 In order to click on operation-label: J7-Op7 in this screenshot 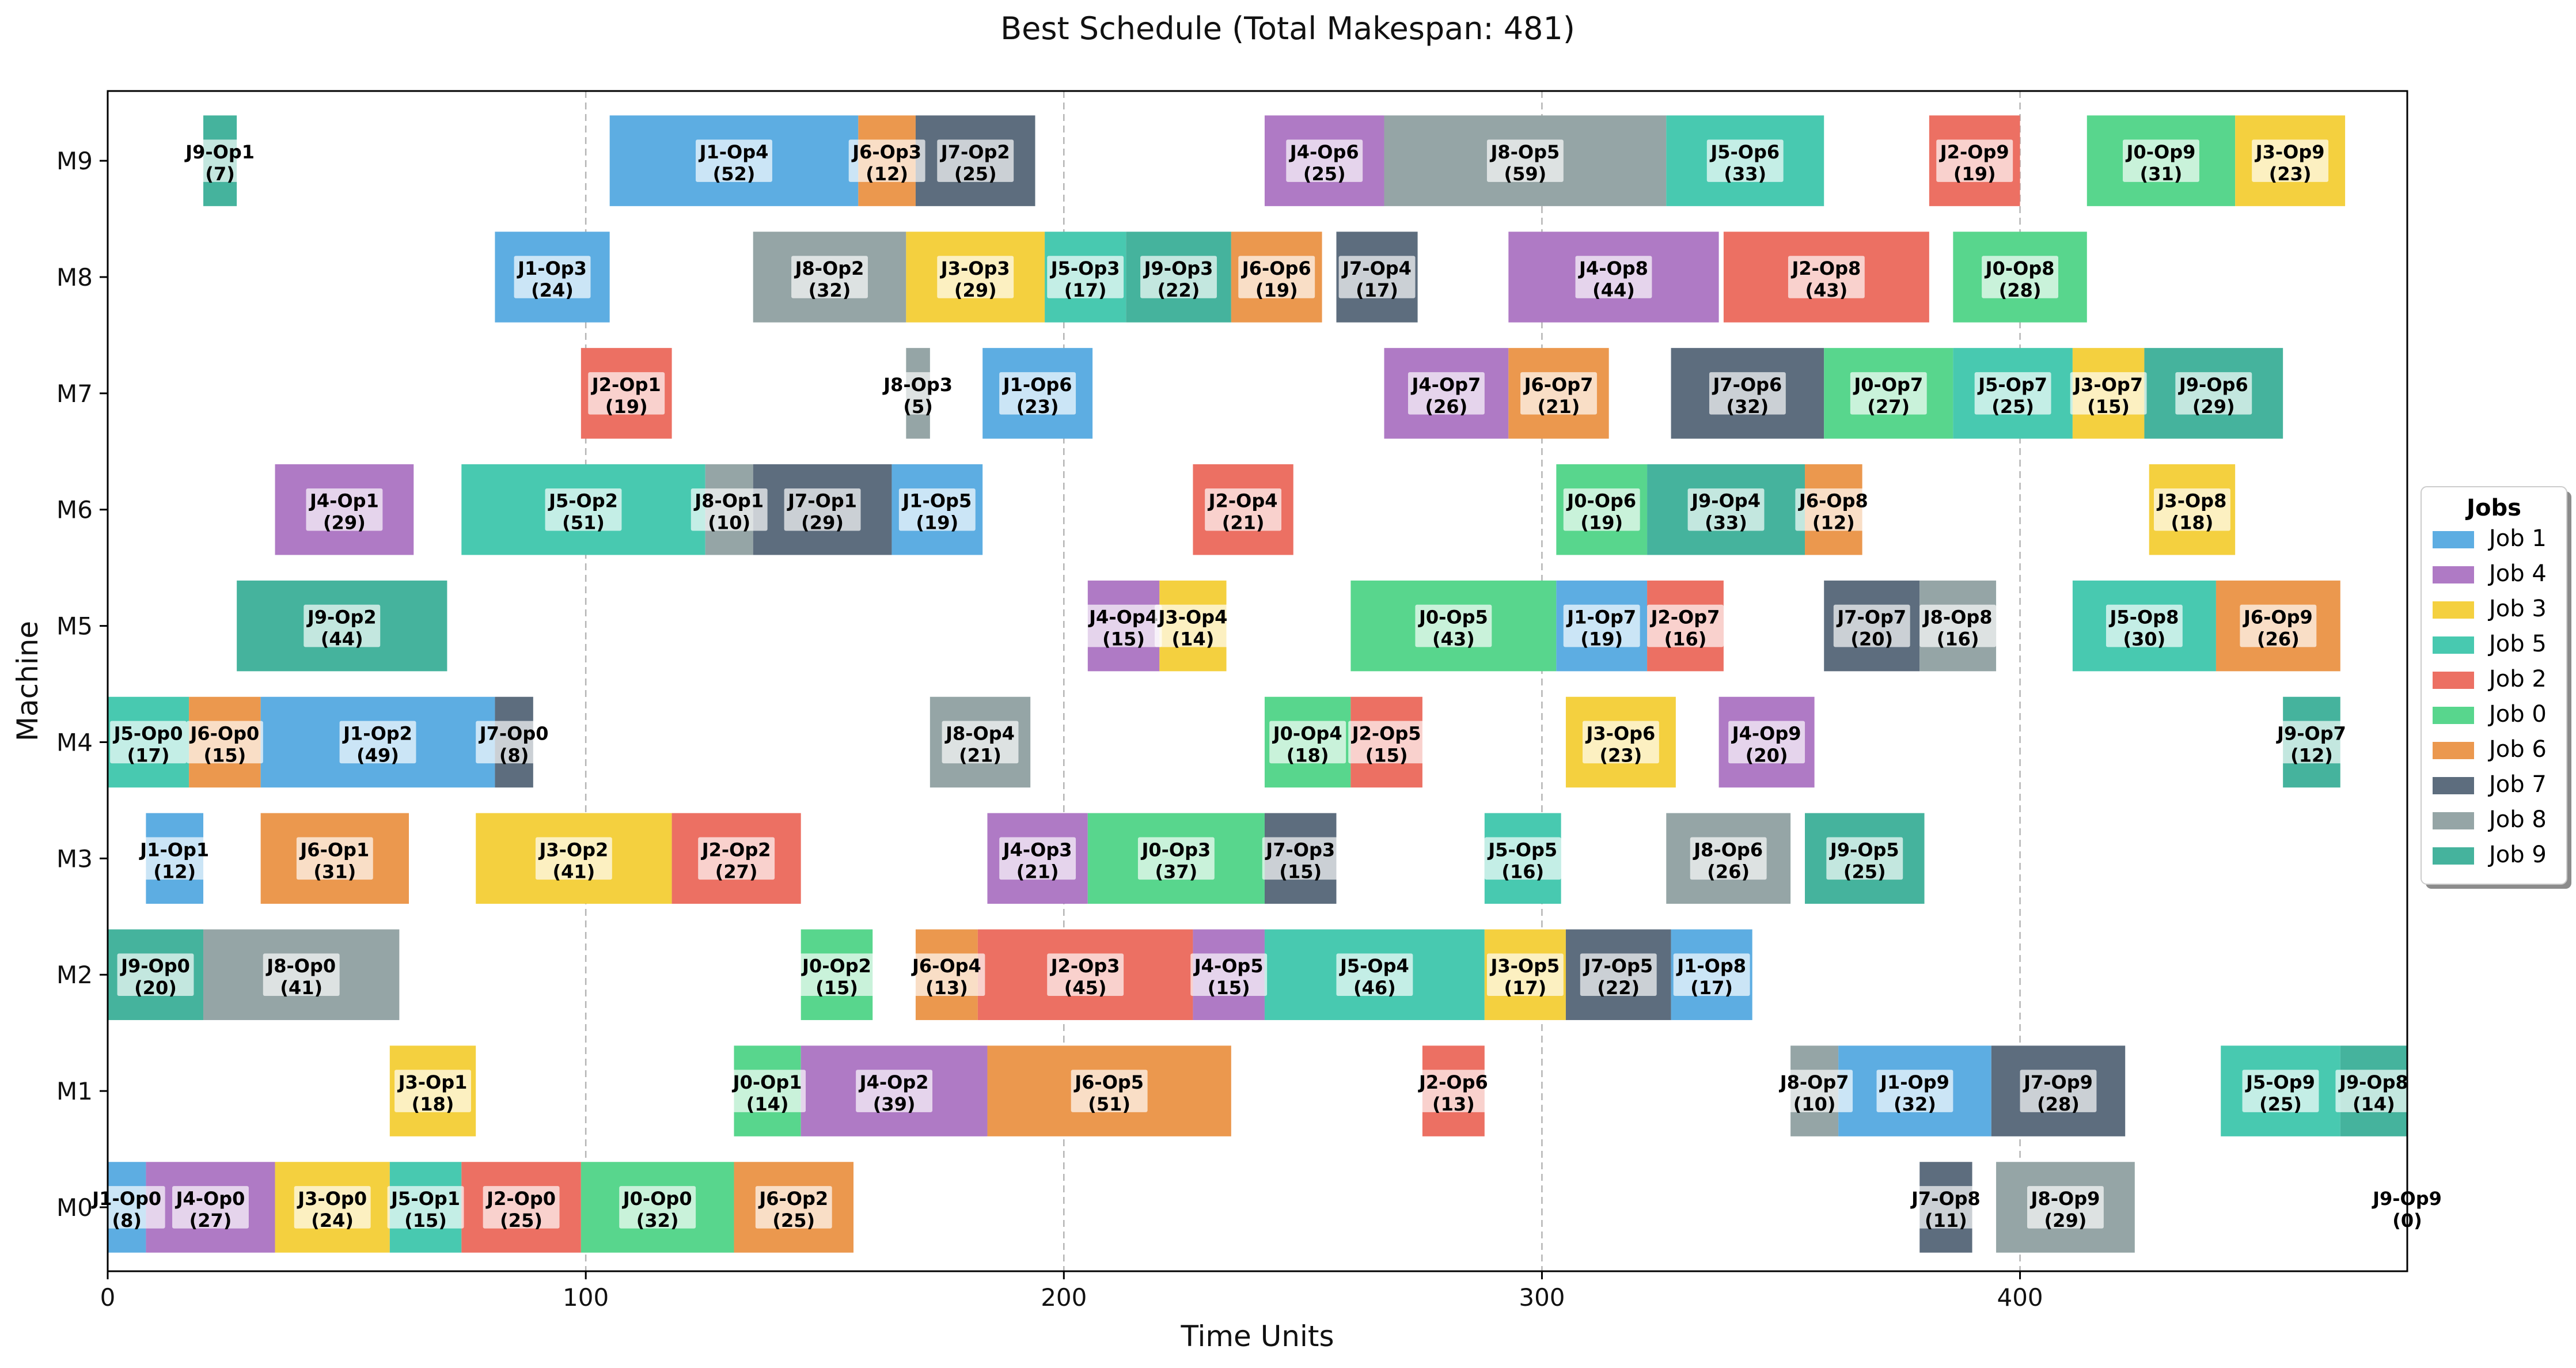, I will do `click(1871, 617)`.